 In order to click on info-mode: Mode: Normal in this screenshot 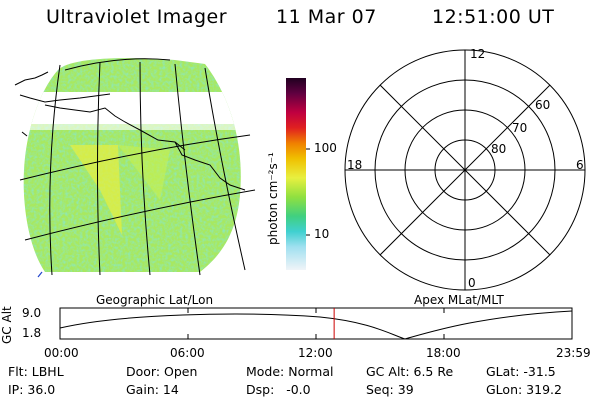, I will do `click(290, 371)`.